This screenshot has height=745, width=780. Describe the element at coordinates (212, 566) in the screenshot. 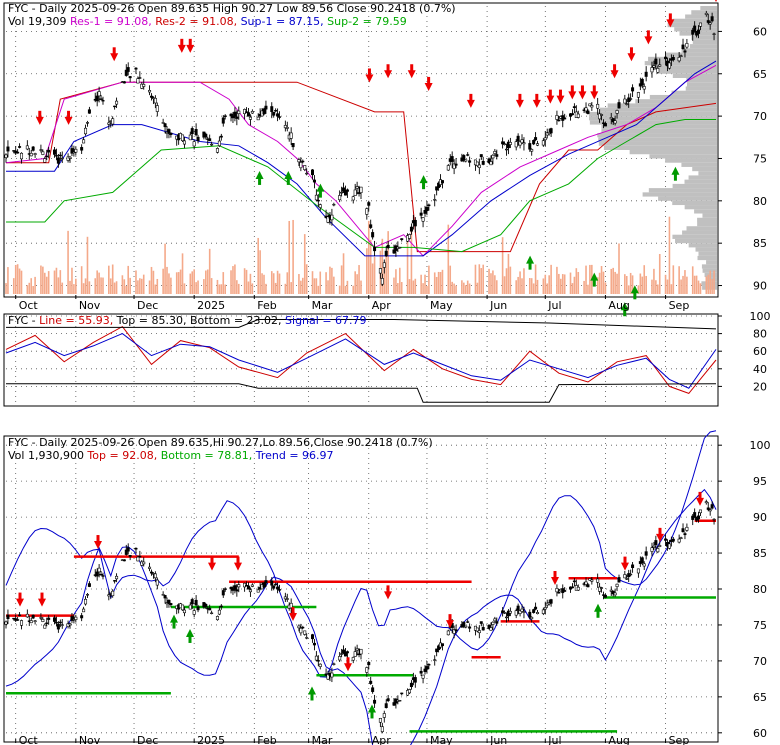

I see `down-arrow` at that location.